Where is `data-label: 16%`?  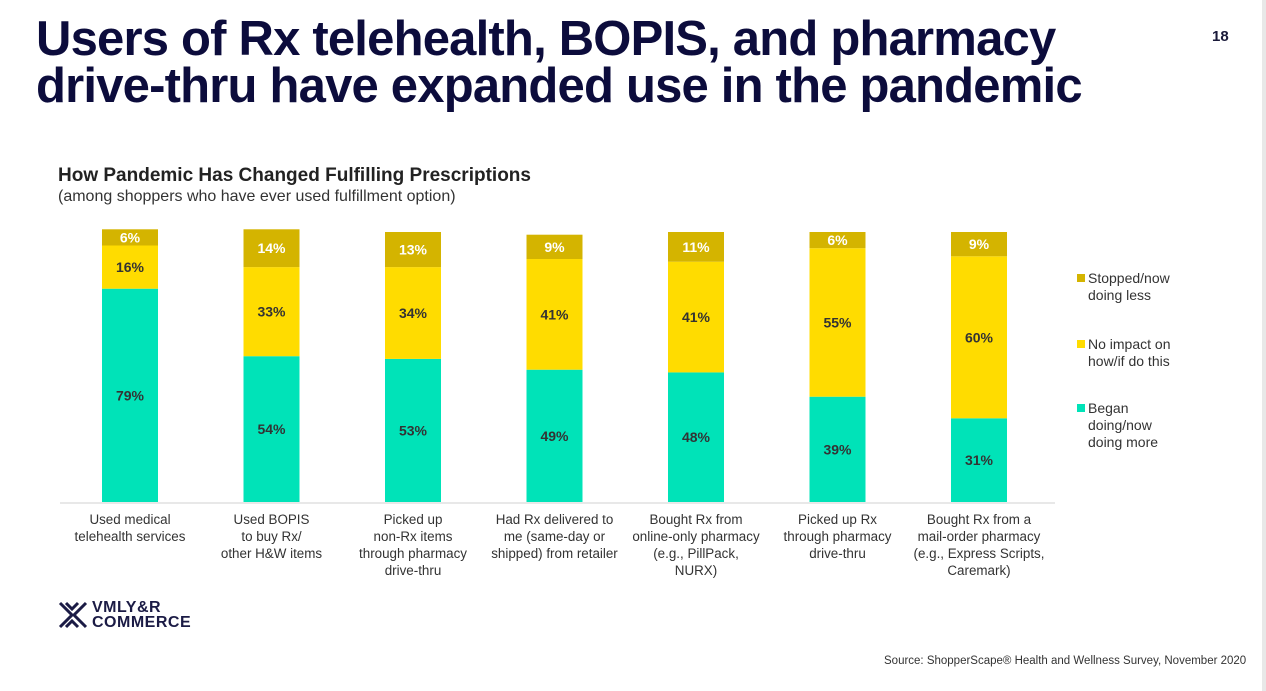
data-label: 16% is located at coordinates (130, 267).